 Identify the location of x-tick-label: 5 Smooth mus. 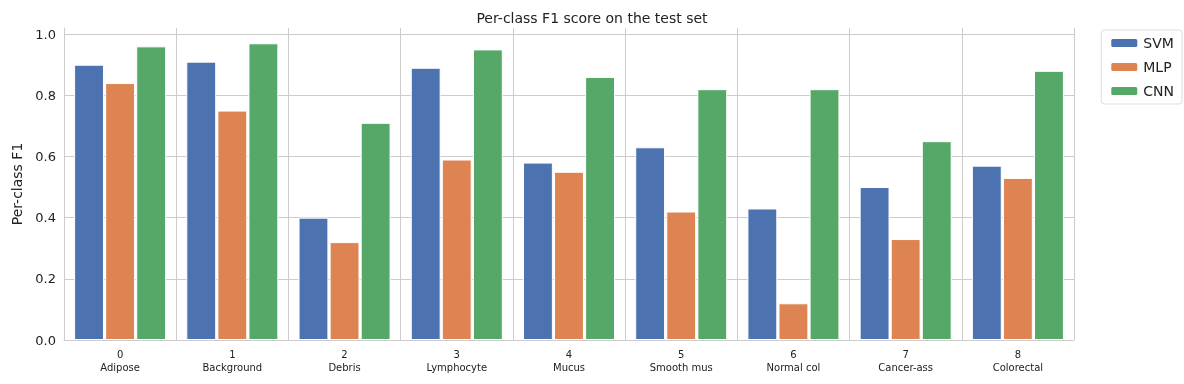
(681, 361).